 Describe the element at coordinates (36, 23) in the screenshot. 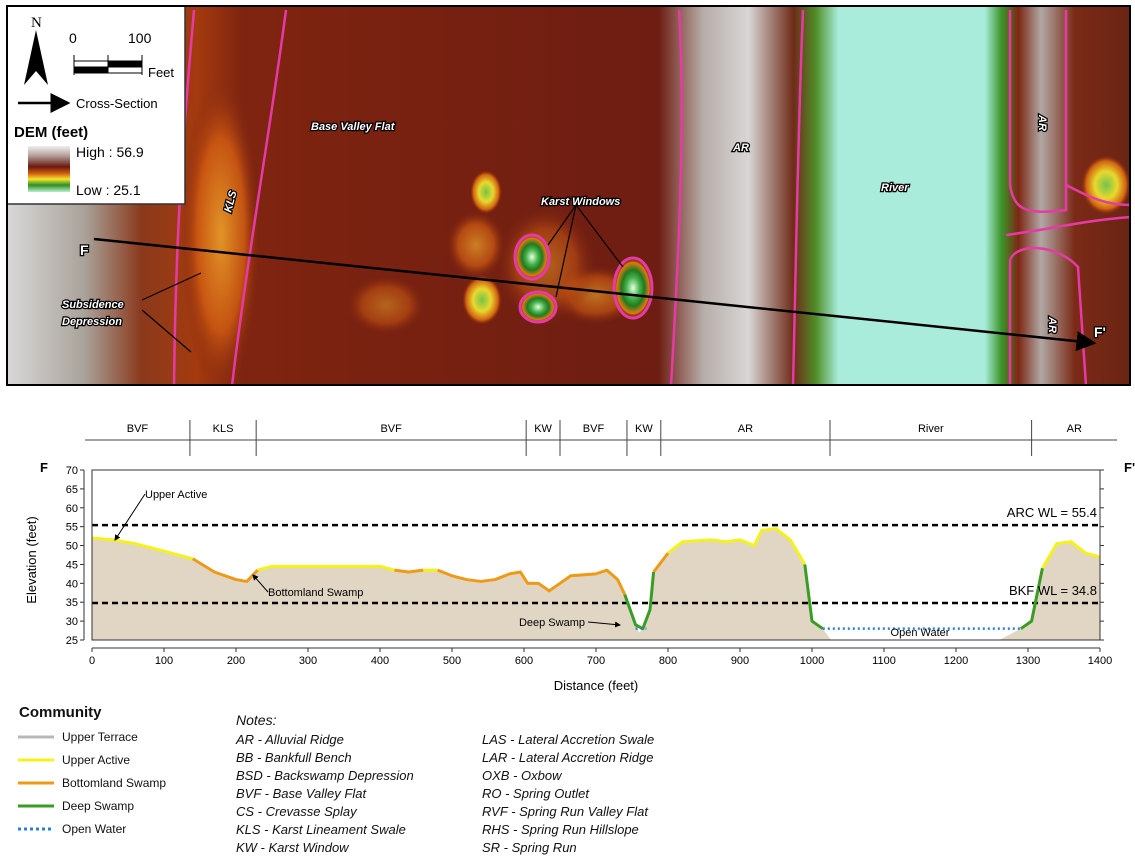

I see `north-label: N` at that location.